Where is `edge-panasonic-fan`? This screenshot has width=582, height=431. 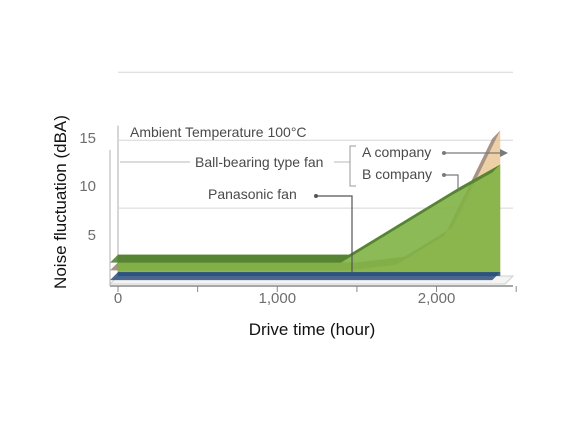
edge-panasonic-fan is located at coordinates (305, 276).